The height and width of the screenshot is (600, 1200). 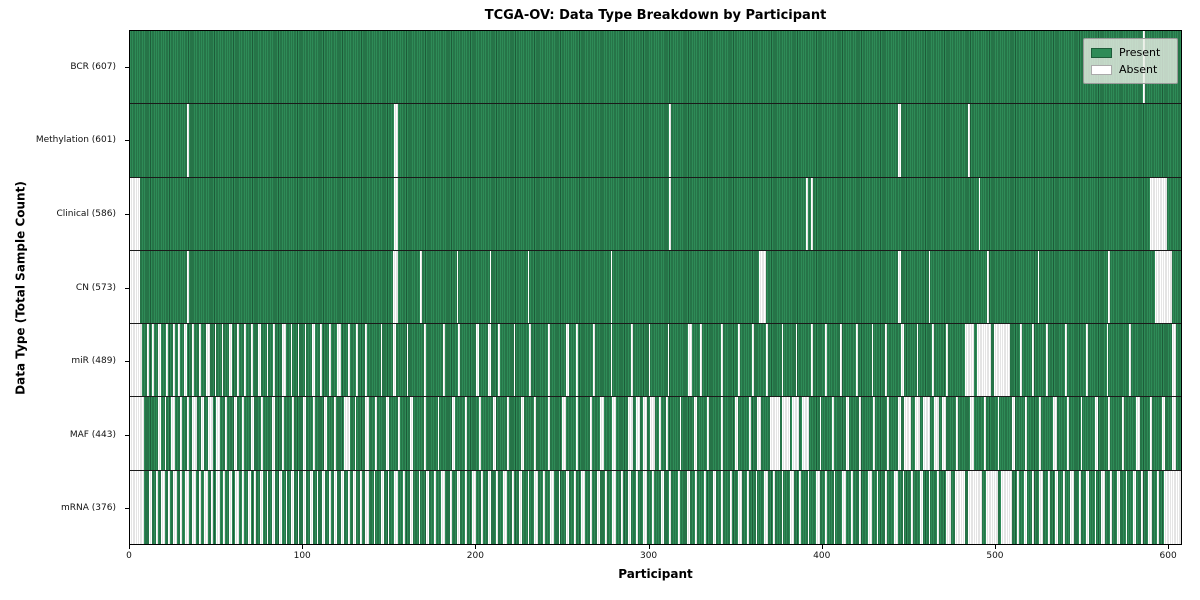 What do you see at coordinates (86, 213) in the screenshot?
I see `y-tick-label-Clinical: Clinical (586)` at bounding box center [86, 213].